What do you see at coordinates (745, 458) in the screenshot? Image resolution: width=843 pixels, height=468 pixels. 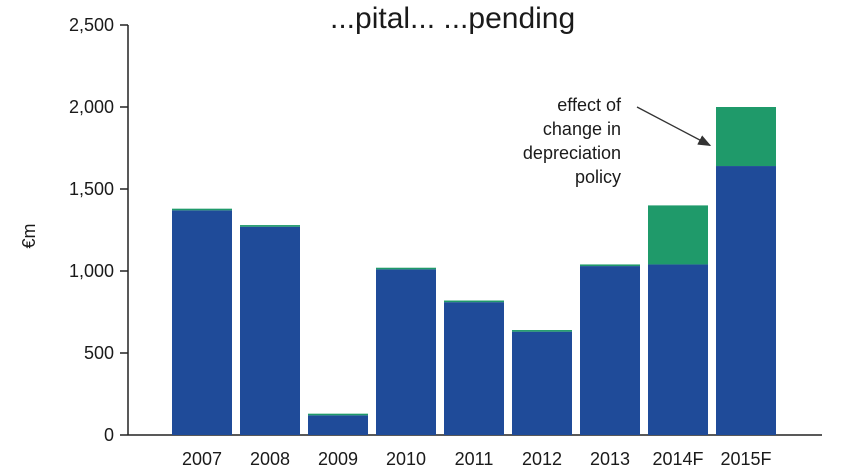 I see `x-tick-label: 2015F` at bounding box center [745, 458].